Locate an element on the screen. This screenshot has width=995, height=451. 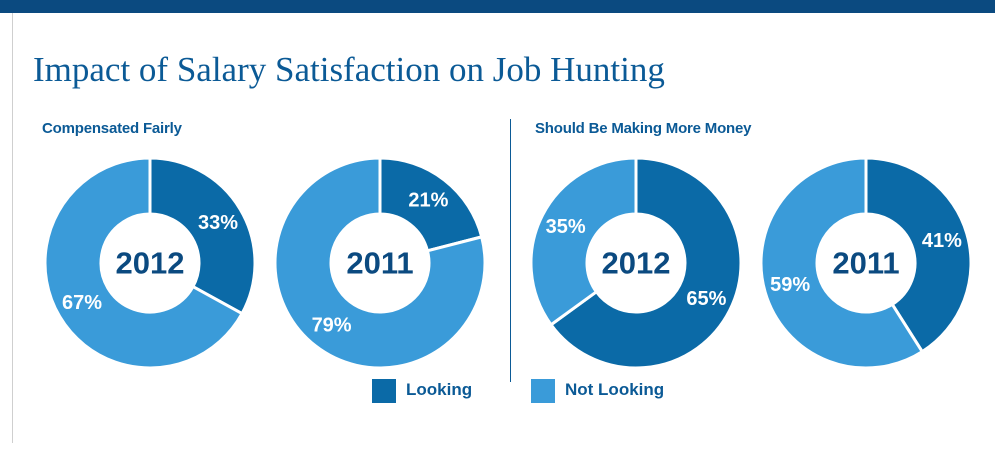
slice-label-looking: 21% is located at coordinates (428, 201).